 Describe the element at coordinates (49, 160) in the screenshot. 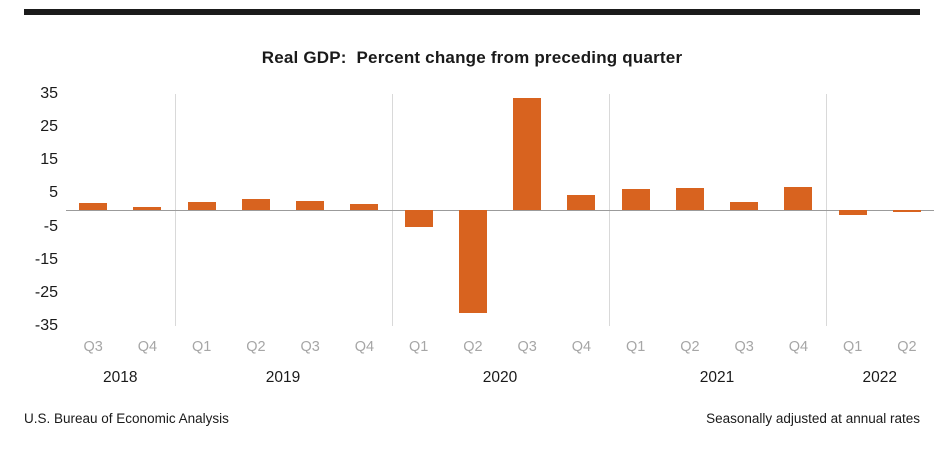

I see `y-axis-tick-label: 15` at that location.